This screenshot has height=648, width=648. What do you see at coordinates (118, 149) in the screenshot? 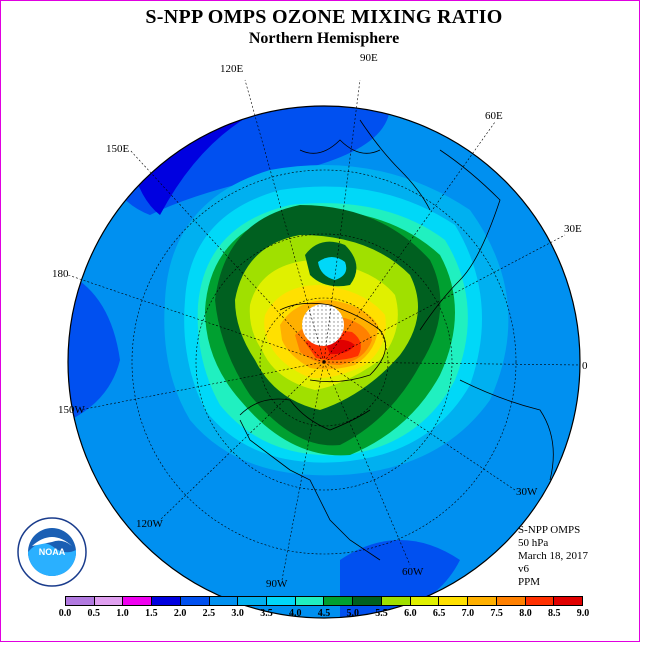
I see `lon-label-150e: 150E` at bounding box center [118, 149].